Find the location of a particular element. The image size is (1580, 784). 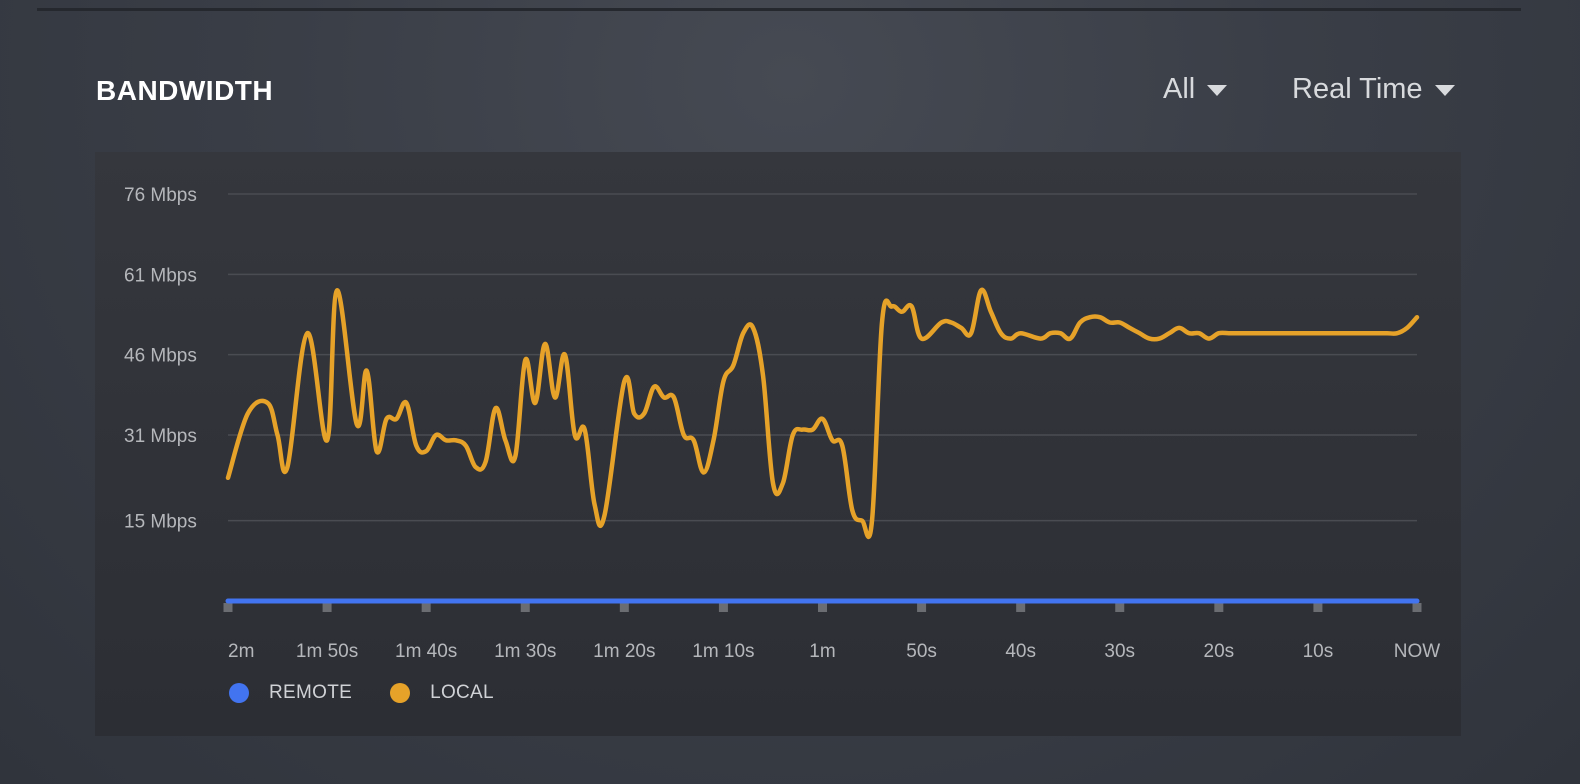

y-tick-label: 31 Mbps is located at coordinates (160, 436).